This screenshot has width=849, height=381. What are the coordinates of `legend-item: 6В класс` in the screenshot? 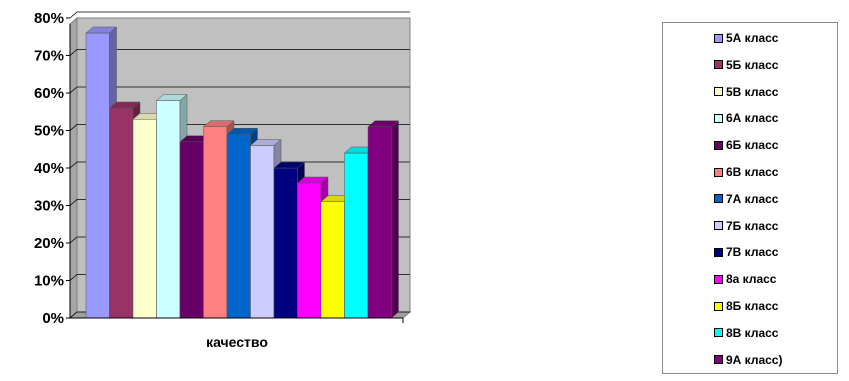 It's located at (746, 172).